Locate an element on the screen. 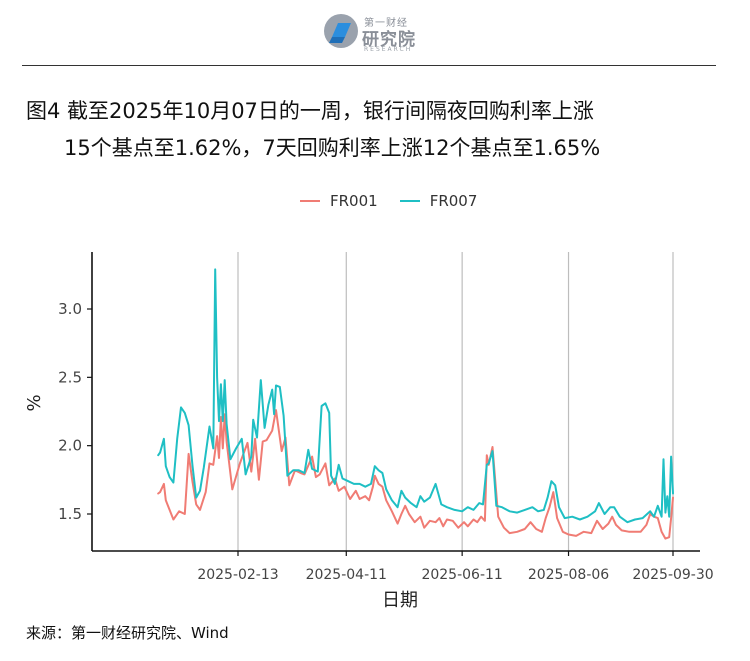 The height and width of the screenshot is (661, 750). legend-swatch-fr001 is located at coordinates (310, 201).